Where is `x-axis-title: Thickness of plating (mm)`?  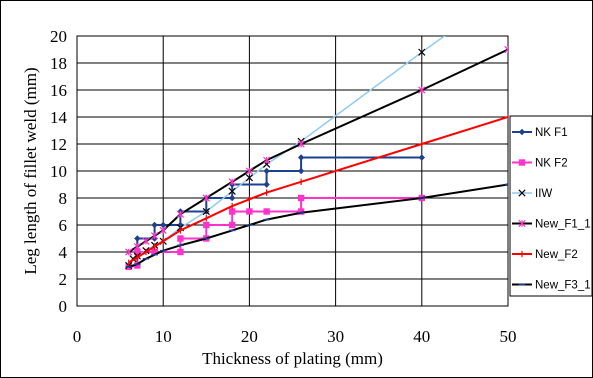
x-axis-title: Thickness of plating (mm) is located at coordinates (292, 358).